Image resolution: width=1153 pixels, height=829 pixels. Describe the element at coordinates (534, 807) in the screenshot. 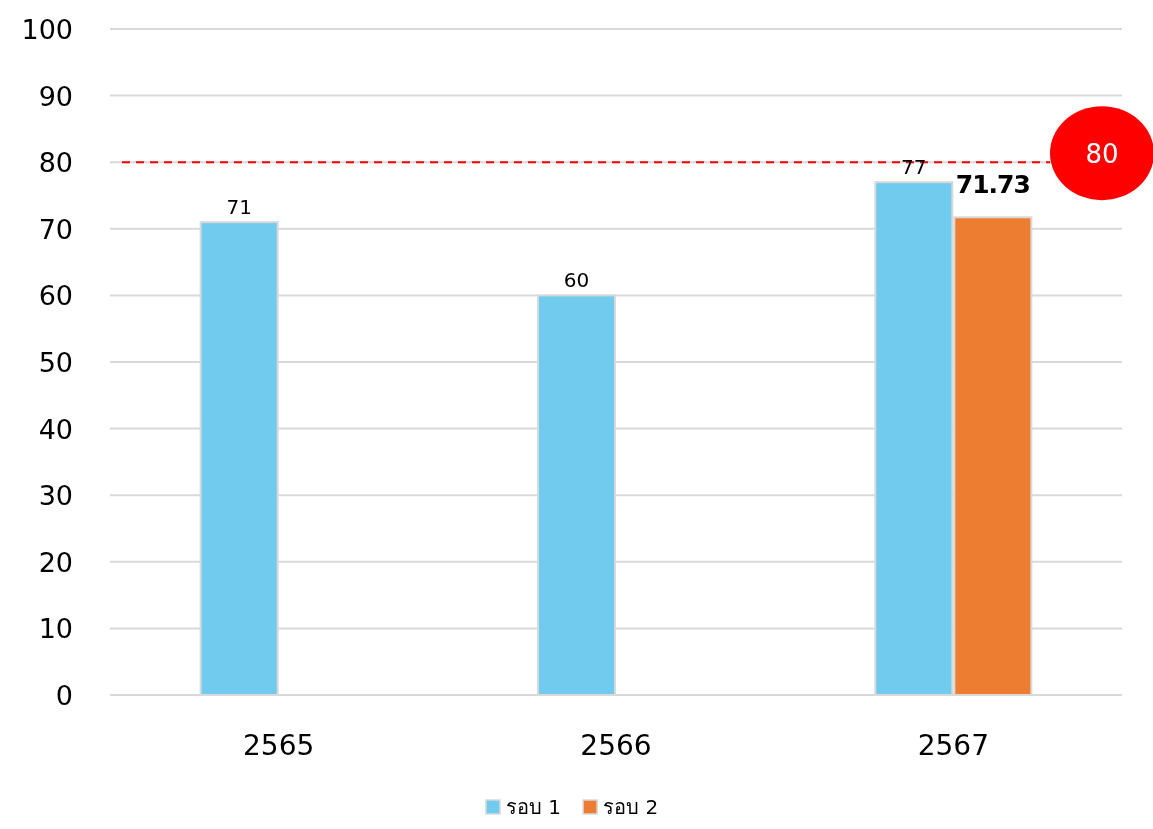

I see `legend-label: รอบ 1` at that location.